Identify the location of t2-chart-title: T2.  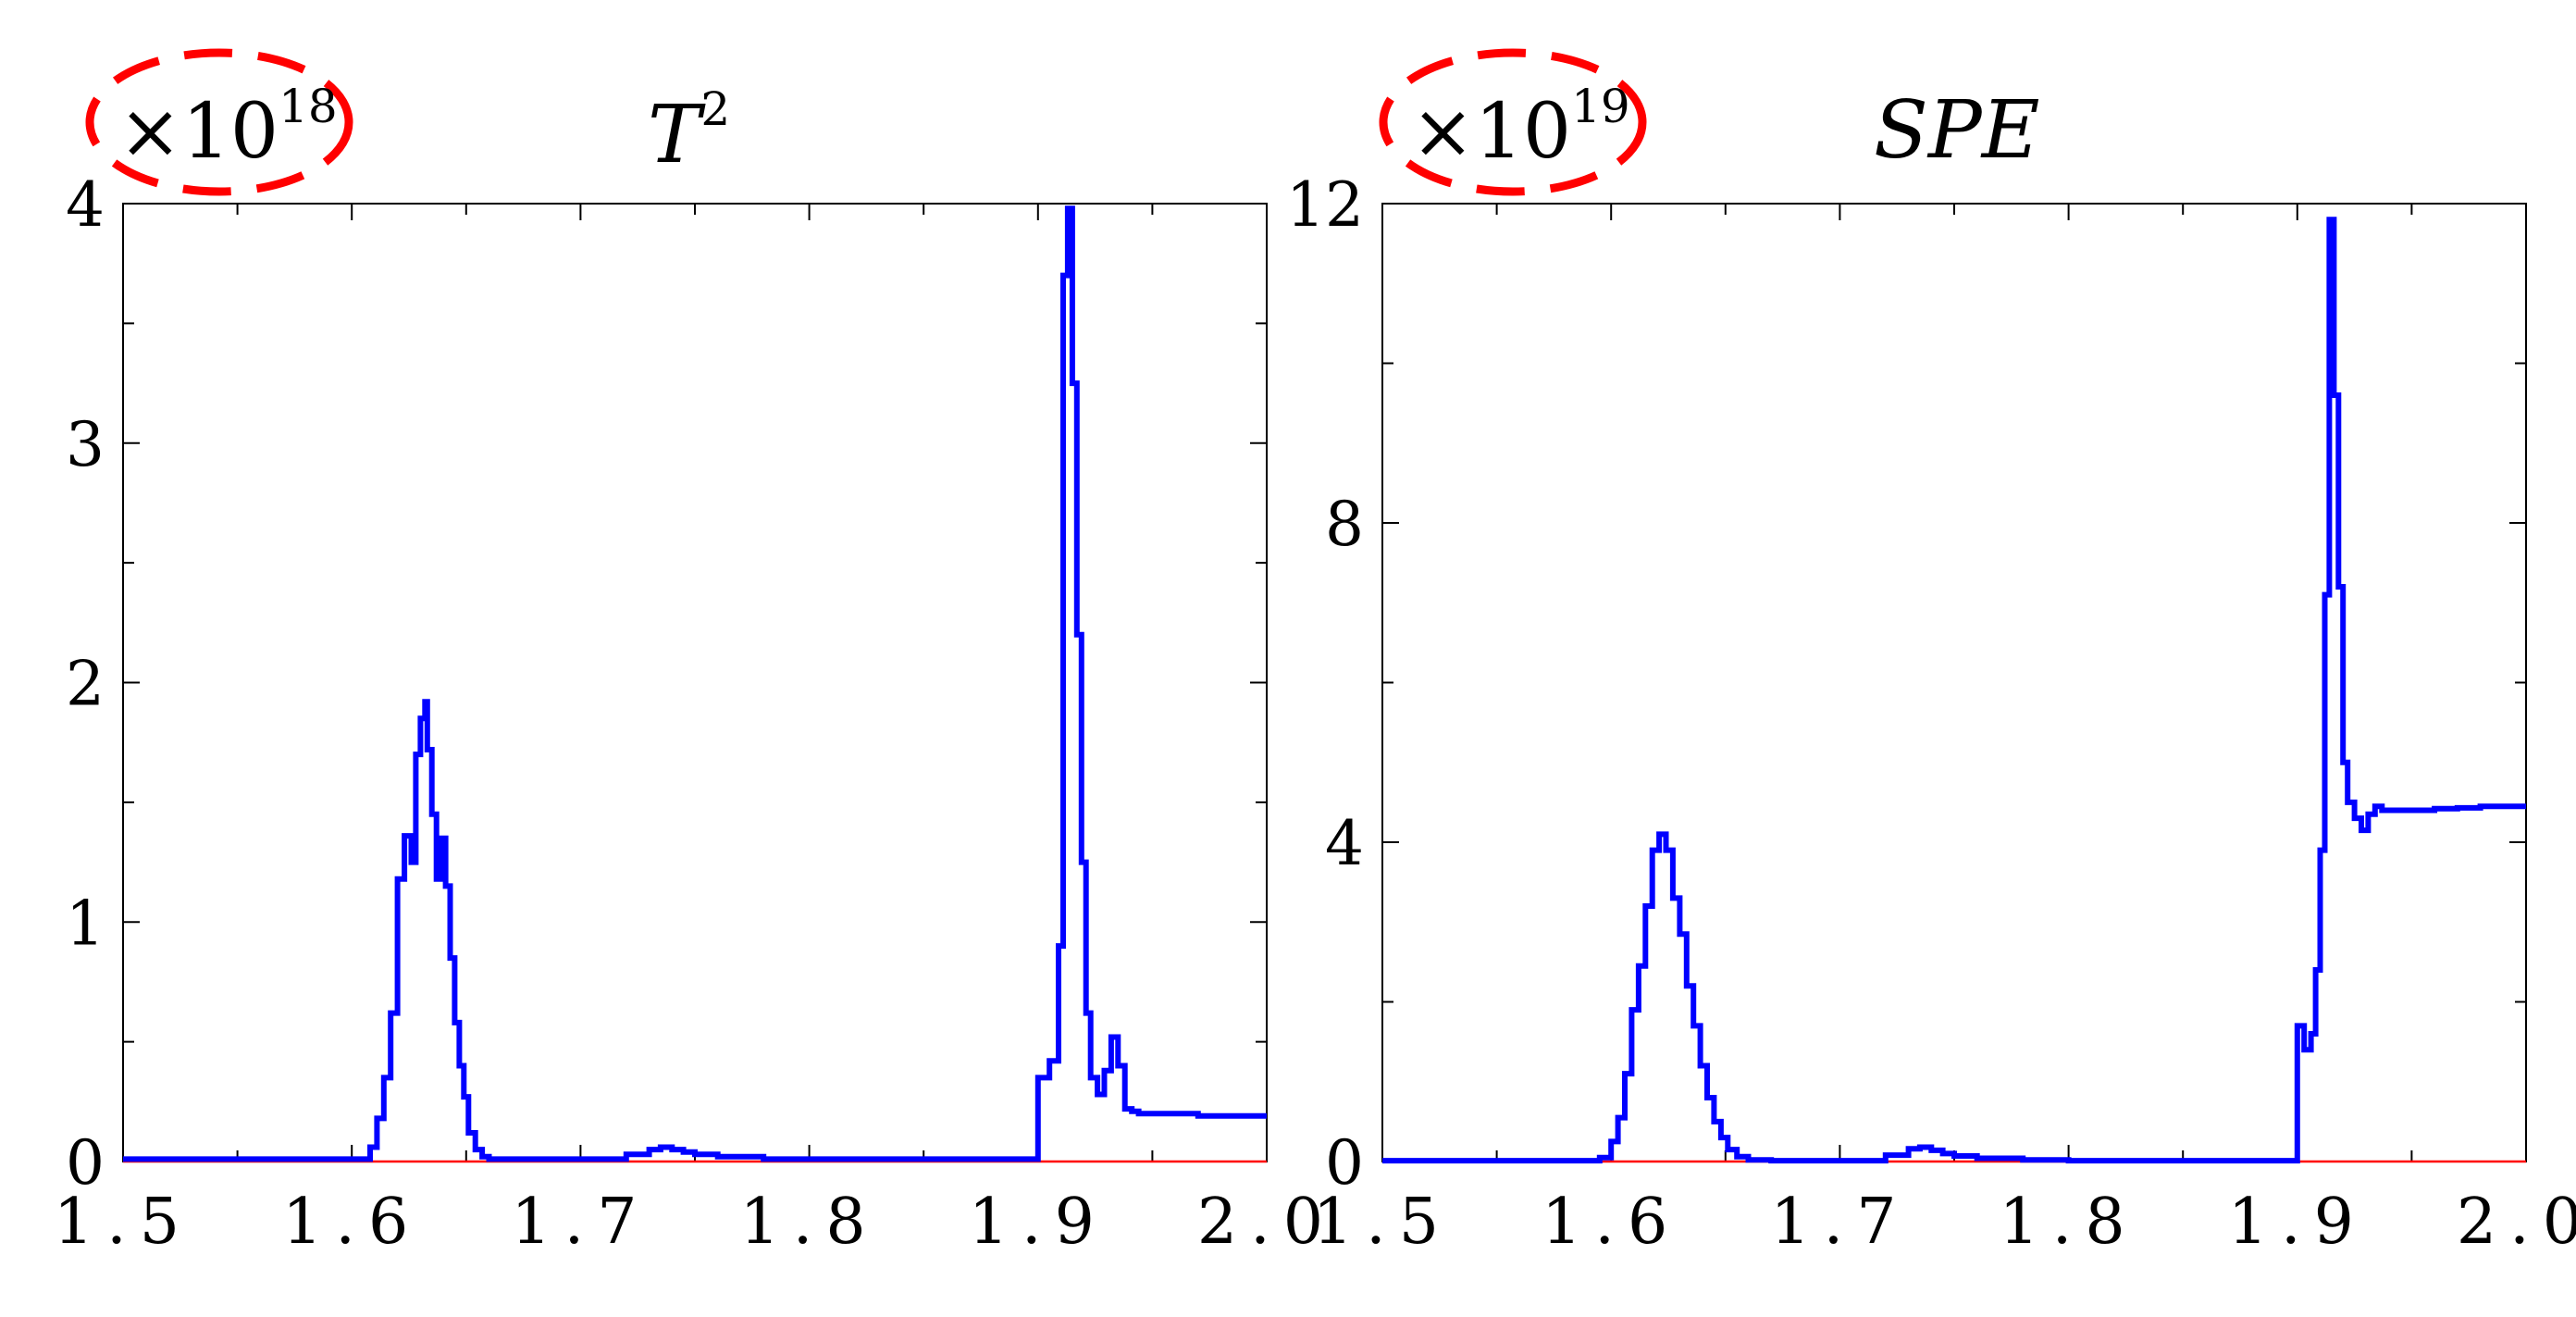
(689, 131).